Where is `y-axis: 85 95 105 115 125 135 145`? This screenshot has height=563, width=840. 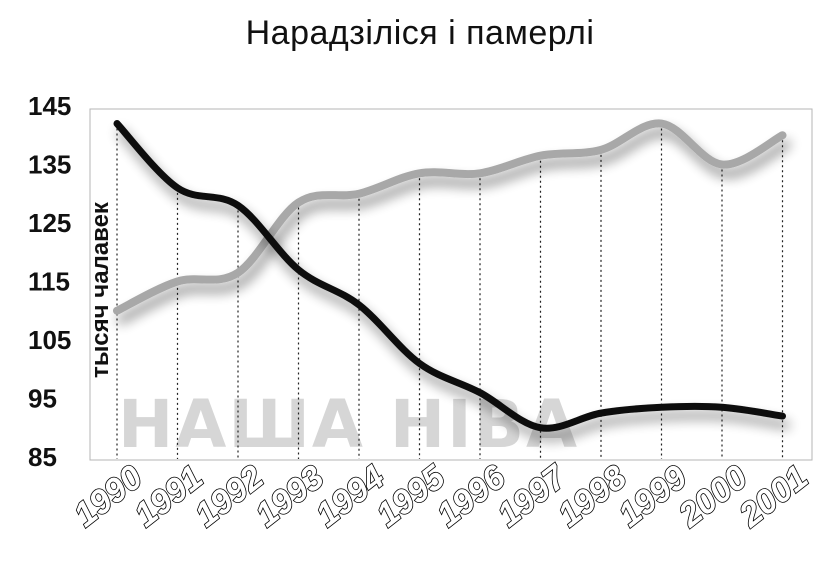
y-axis: 85 95 105 115 125 135 145 is located at coordinates (50, 282).